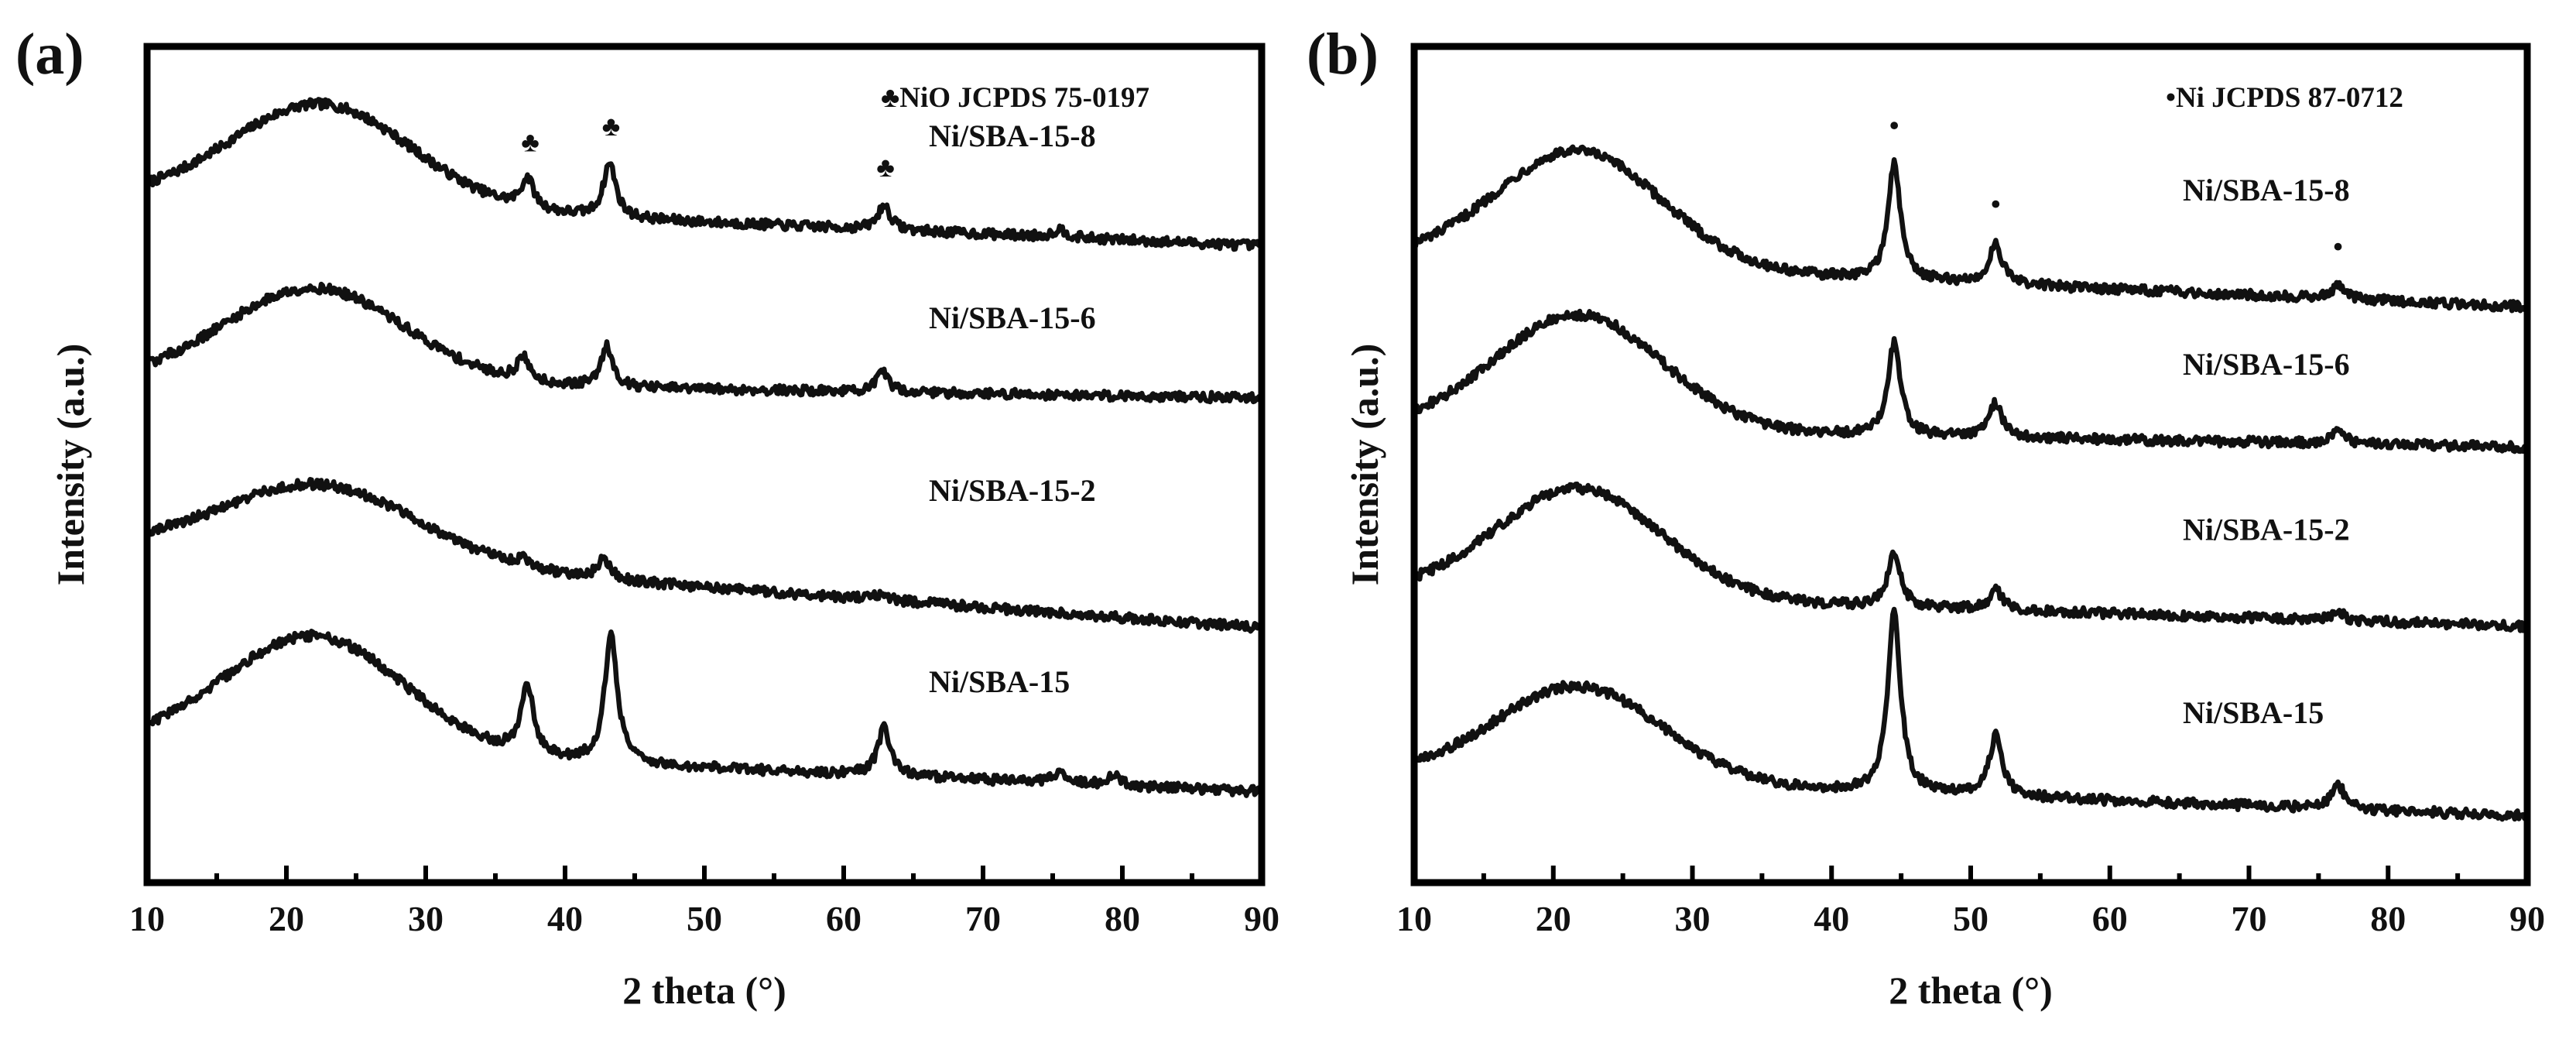  What do you see at coordinates (1343, 54) in the screenshot?
I see `panel-label: (b)` at bounding box center [1343, 54].